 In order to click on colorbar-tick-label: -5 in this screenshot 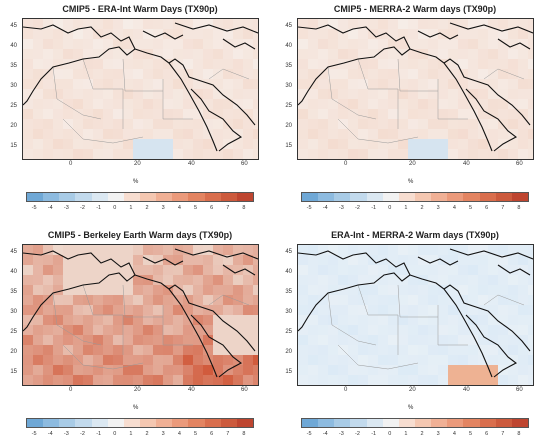, I will do `click(309, 434)`.